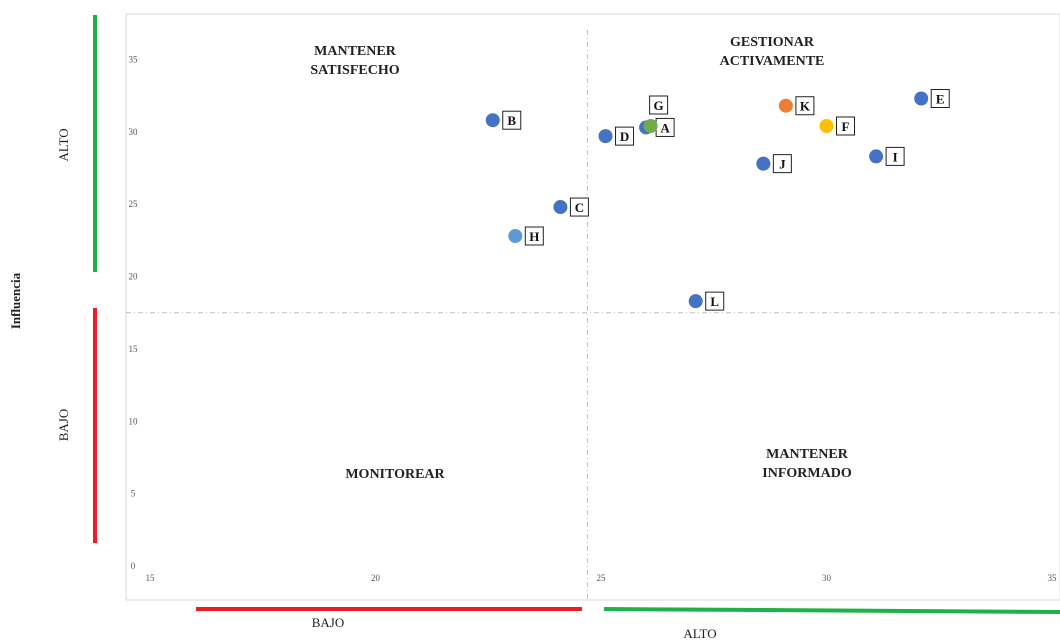  Describe the element at coordinates (63, 425) in the screenshot. I see `y-low-level-label: BAJO` at that location.